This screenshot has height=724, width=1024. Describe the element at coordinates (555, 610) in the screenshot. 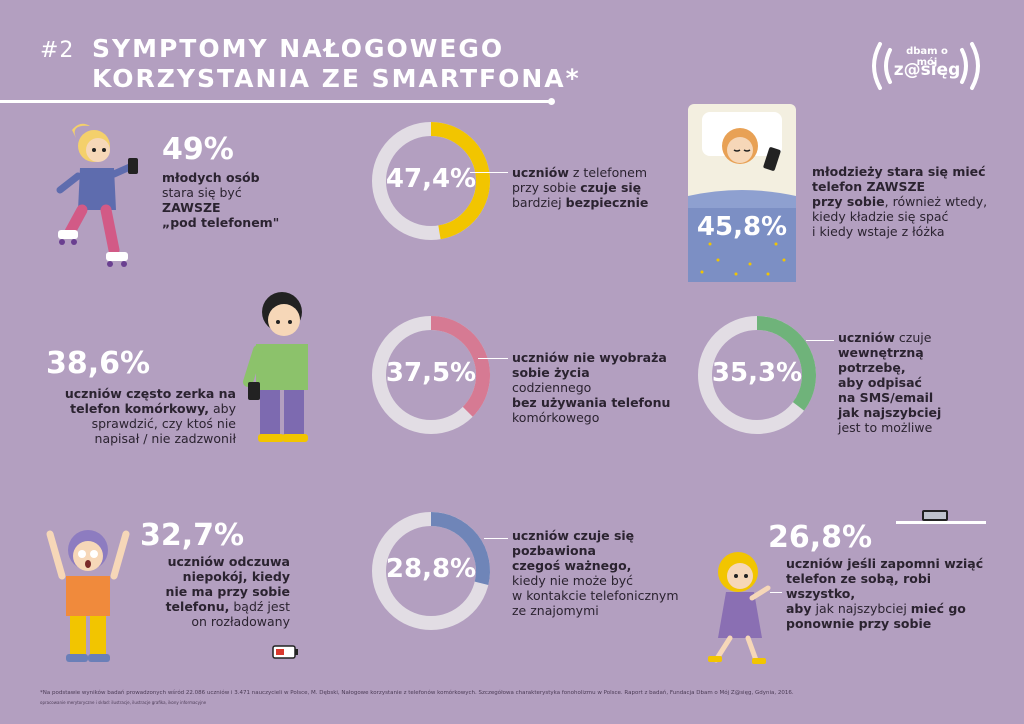

I see `stat-28-8-line6: ze znajomymi` at that location.